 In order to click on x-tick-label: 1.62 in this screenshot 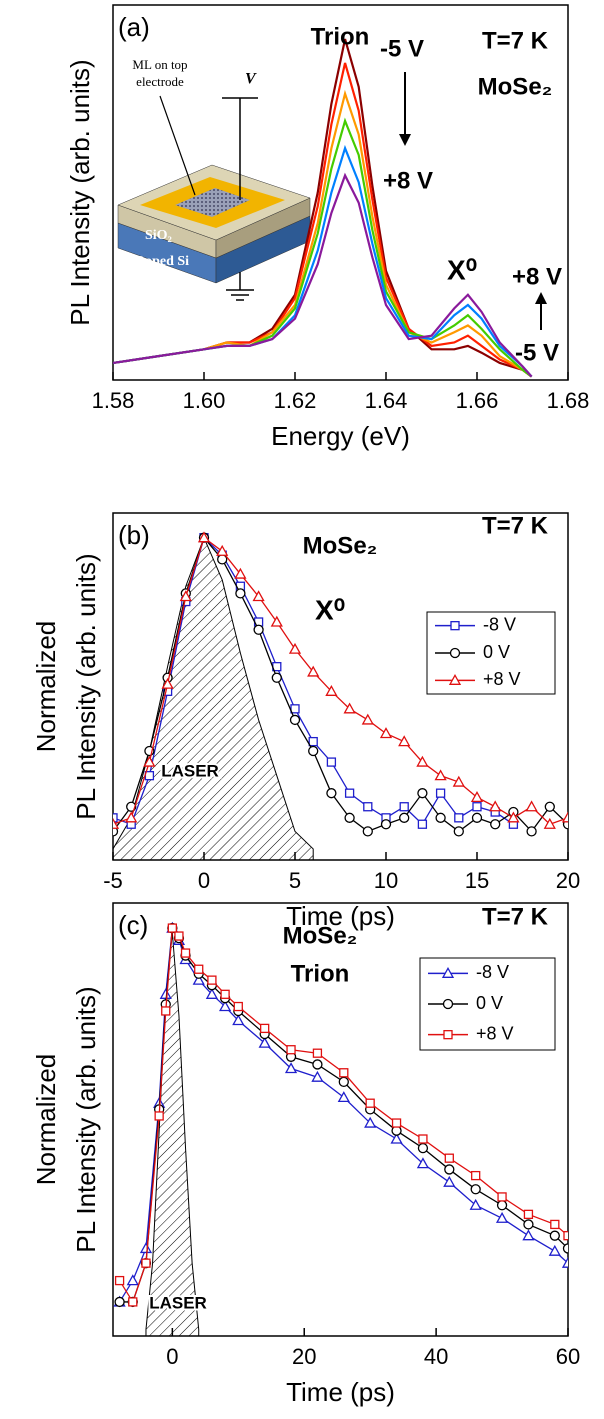, I will do `click(295, 400)`.